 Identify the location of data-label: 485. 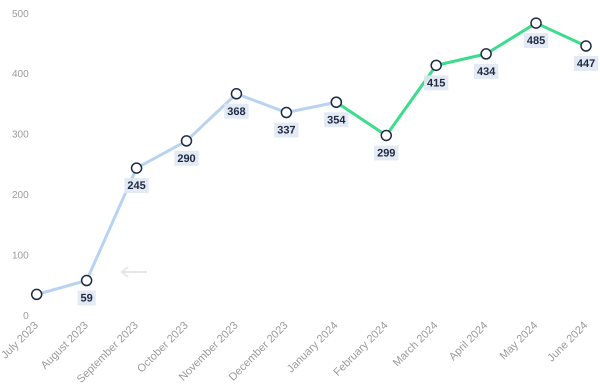
(536, 41).